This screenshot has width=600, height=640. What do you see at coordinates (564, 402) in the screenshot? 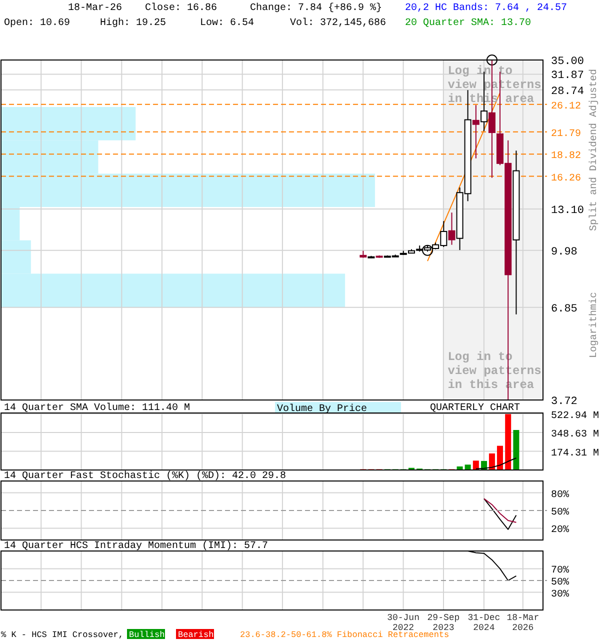
I see `y-tick-label: 3.72` at bounding box center [564, 402].